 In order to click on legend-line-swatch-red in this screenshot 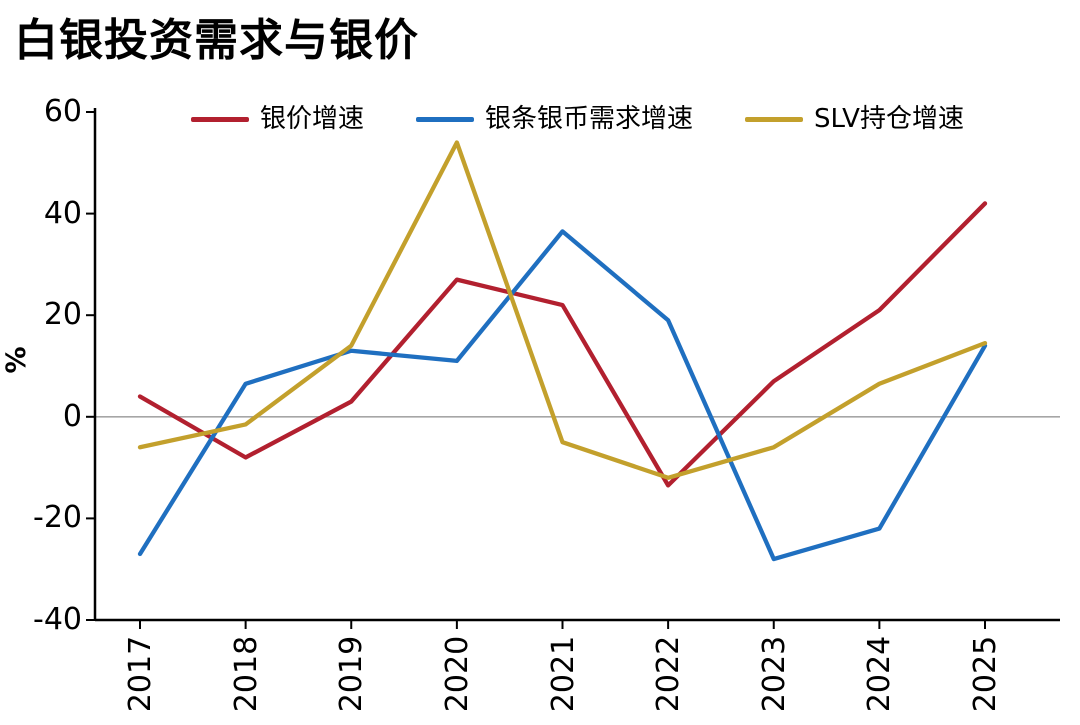, I will do `click(220, 119)`.